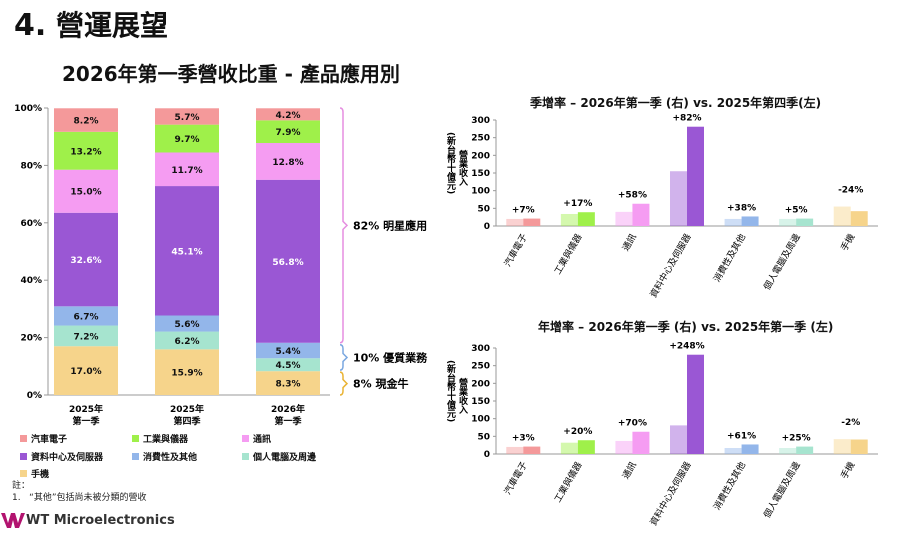 This screenshot has width=924, height=535. I want to click on legend-item-auto: 汽車電子, so click(43, 438).